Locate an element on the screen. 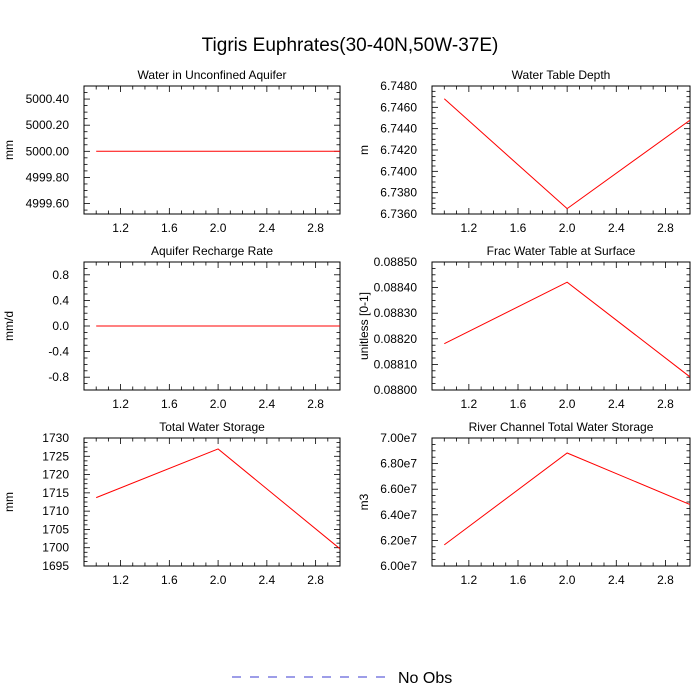 The width and height of the screenshot is (700, 700). y-tick-label: 1720 is located at coordinates (55, 475).